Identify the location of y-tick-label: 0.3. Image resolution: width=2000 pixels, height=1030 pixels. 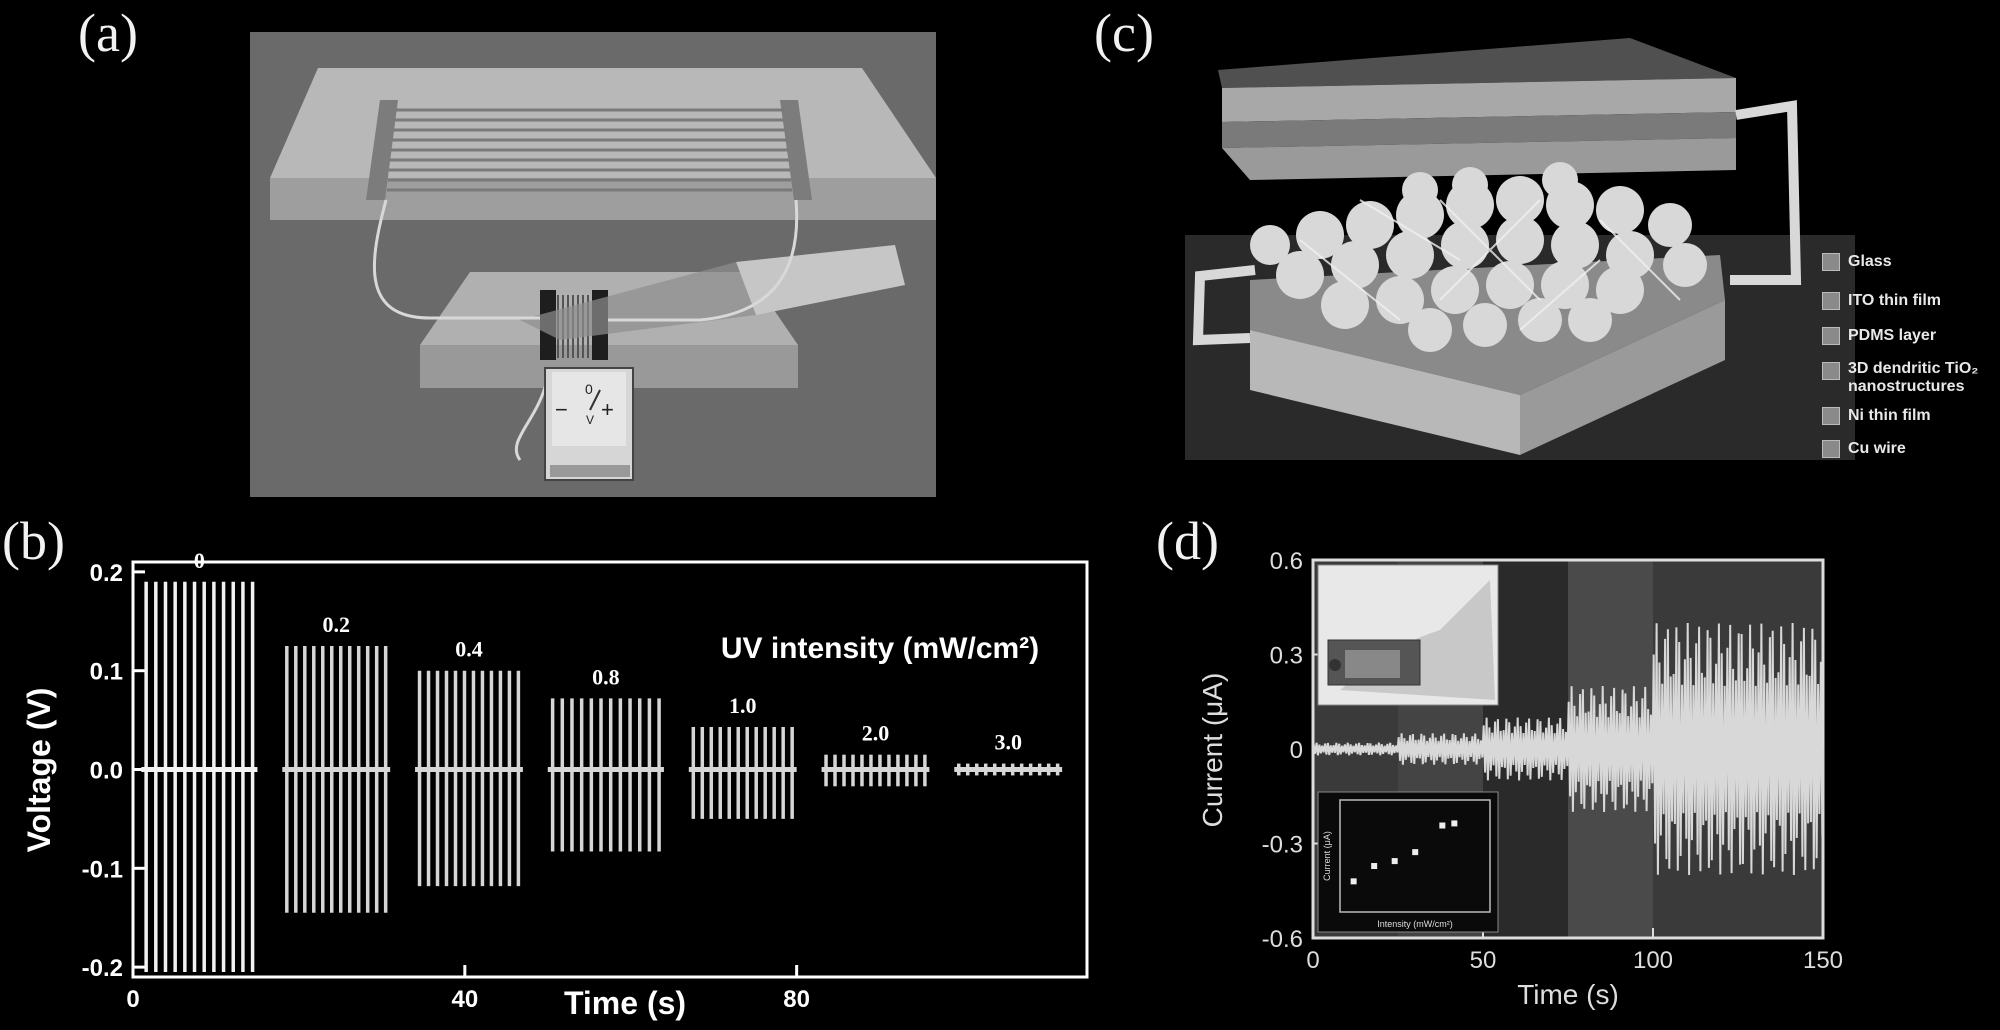
(1286, 656).